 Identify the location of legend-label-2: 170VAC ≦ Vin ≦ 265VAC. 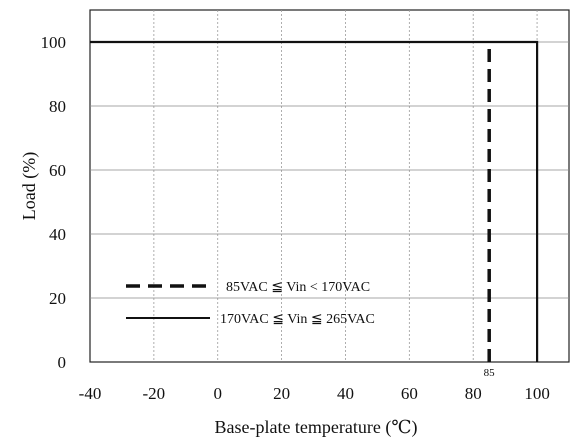
(297, 319).